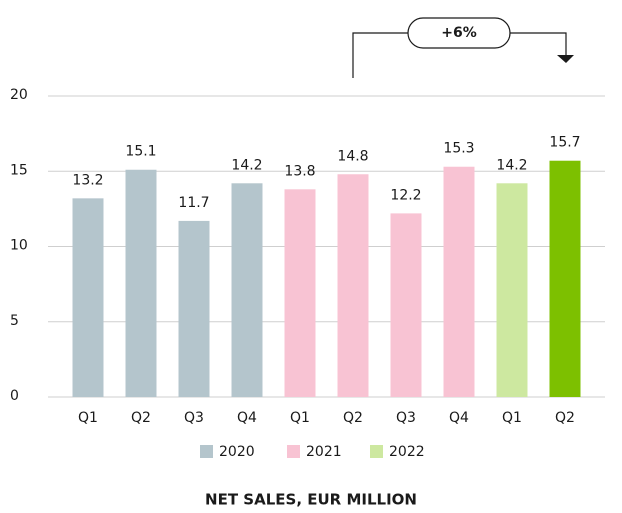 Image resolution: width=622 pixels, height=513 pixels. I want to click on data-label: 12.2, so click(405, 195).